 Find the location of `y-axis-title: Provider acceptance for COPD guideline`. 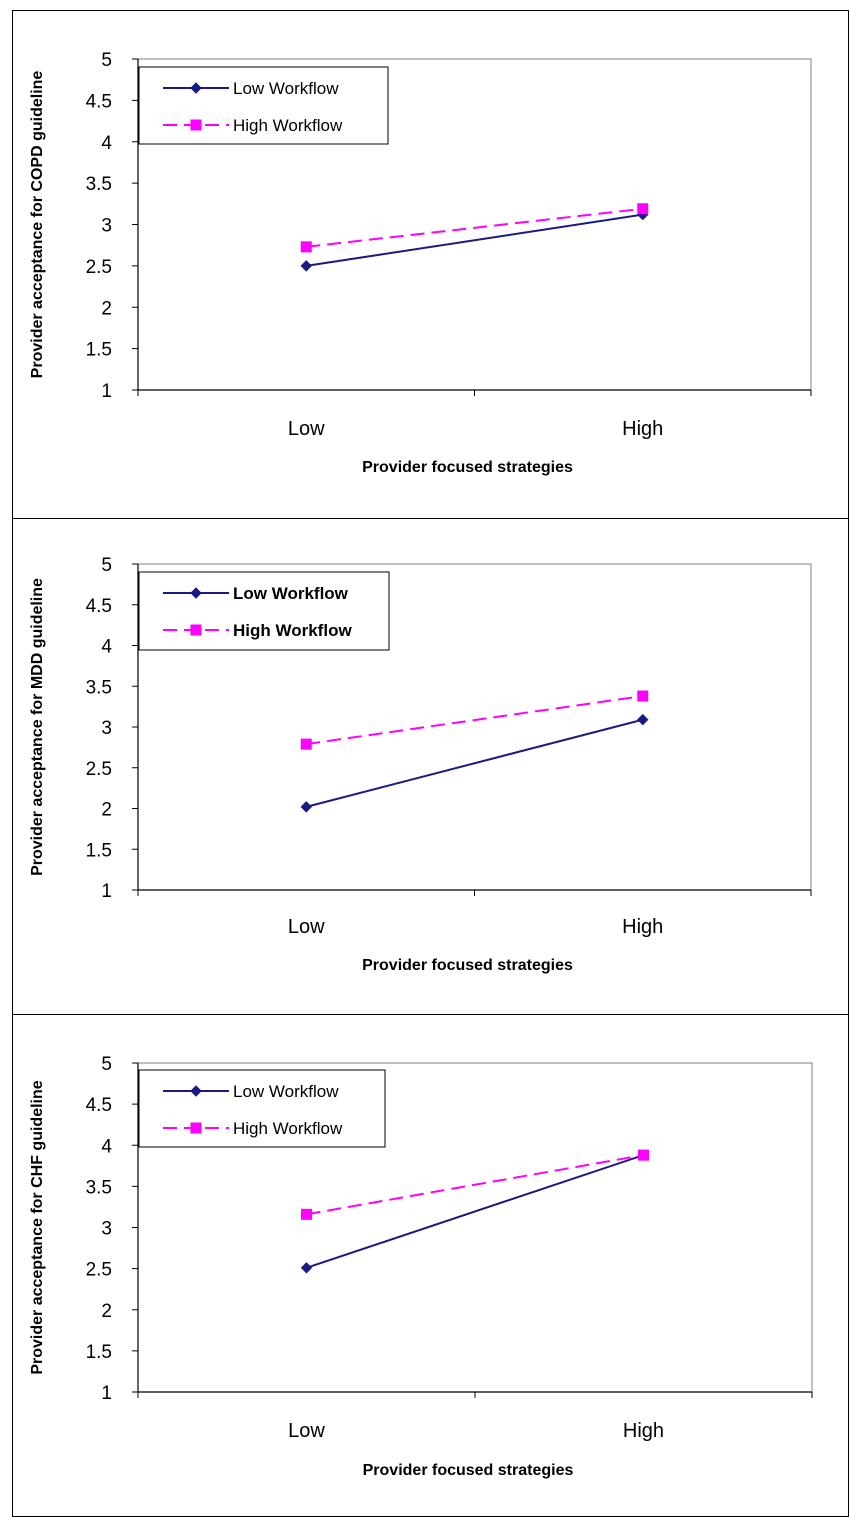

y-axis-title: Provider acceptance for COPD guideline is located at coordinates (37, 225).